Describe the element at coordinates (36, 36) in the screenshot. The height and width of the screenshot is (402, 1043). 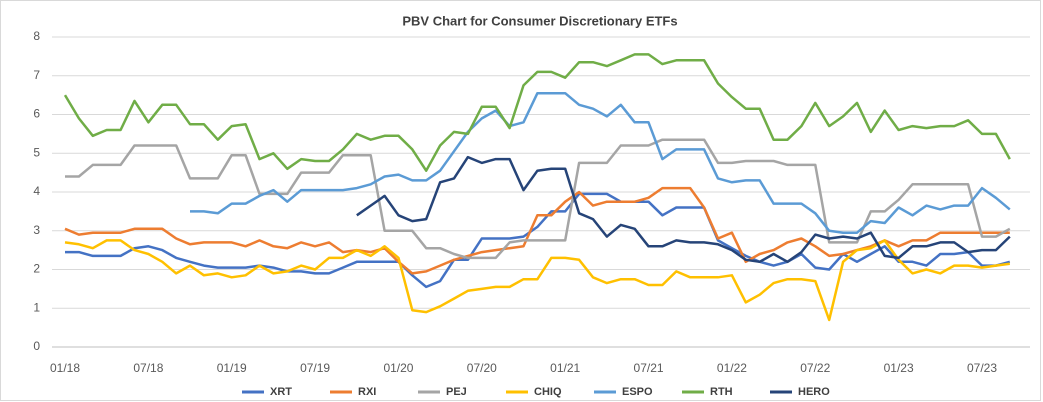
I see `y-tick-label: 8` at that location.